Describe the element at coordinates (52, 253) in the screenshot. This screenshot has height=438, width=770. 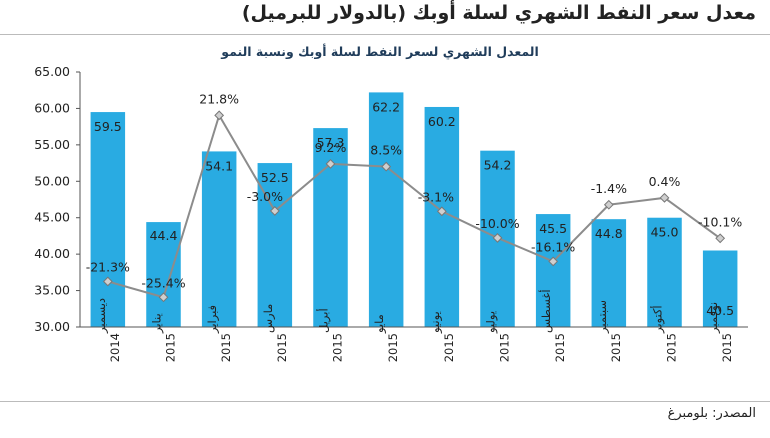
I see `y-tick-label: 40.00` at that location.